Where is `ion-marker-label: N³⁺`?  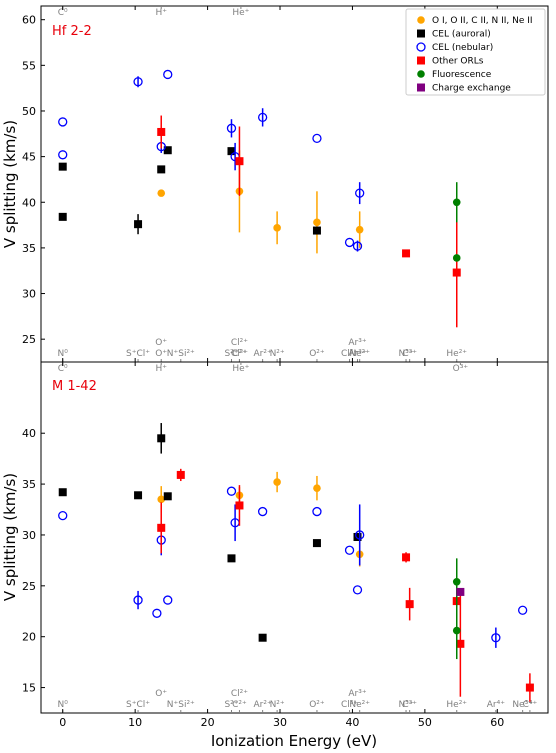
ion-marker-label: N³⁺ is located at coordinates (405, 705).